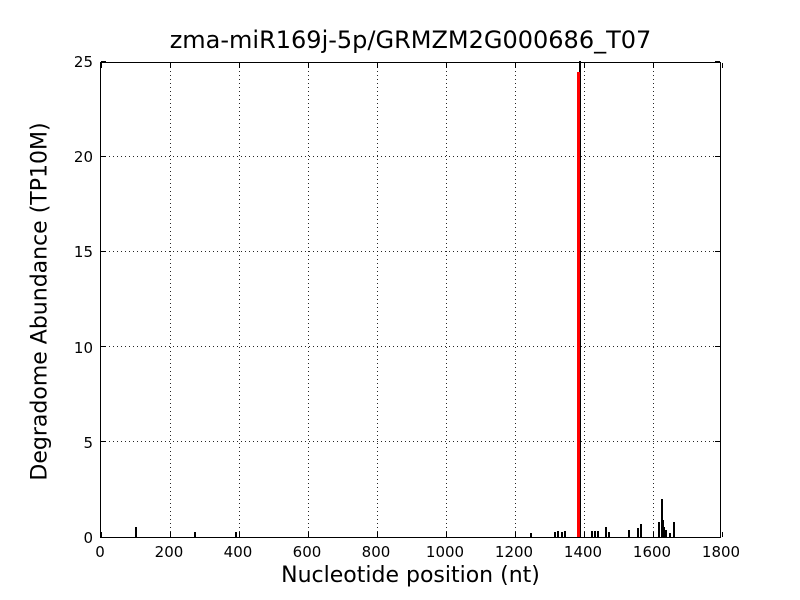 The width and height of the screenshot is (800, 600). Describe the element at coordinates (376, 552) in the screenshot. I see `x-tick-label-800: 800` at that location.